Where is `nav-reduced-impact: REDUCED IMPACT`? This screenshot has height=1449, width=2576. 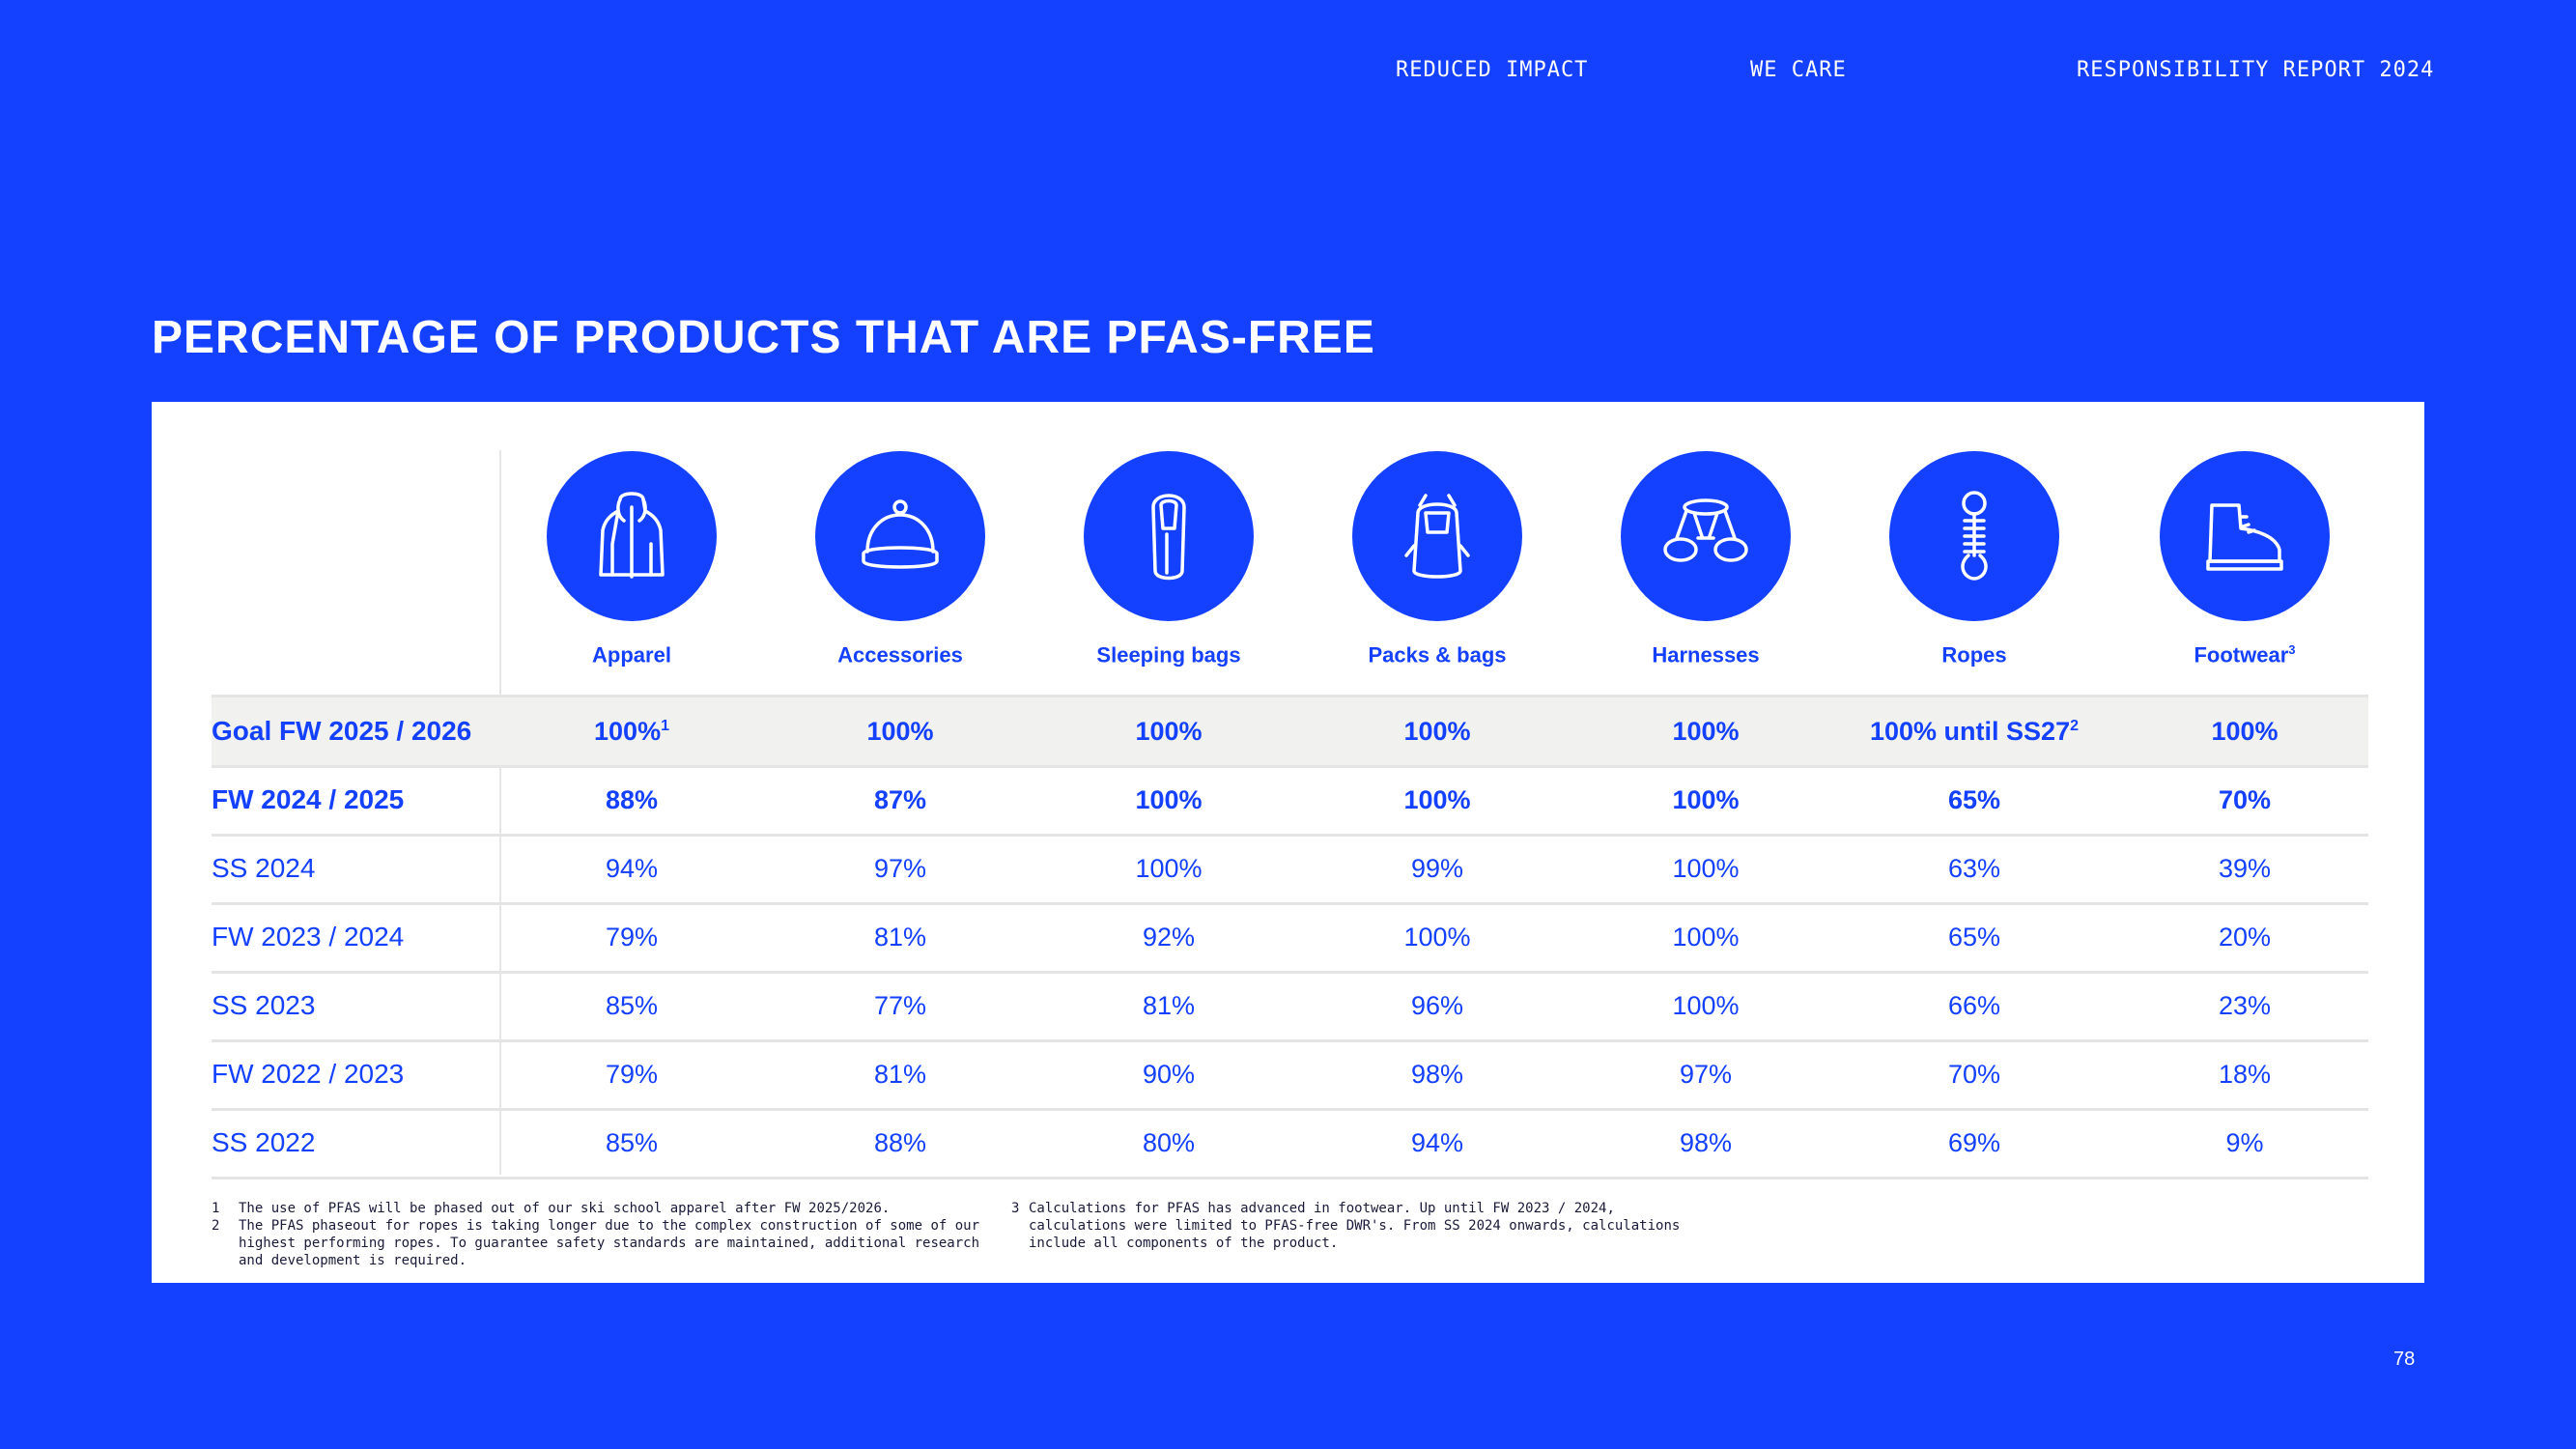
nav-reduced-impact: REDUCED IMPACT is located at coordinates (1492, 70).